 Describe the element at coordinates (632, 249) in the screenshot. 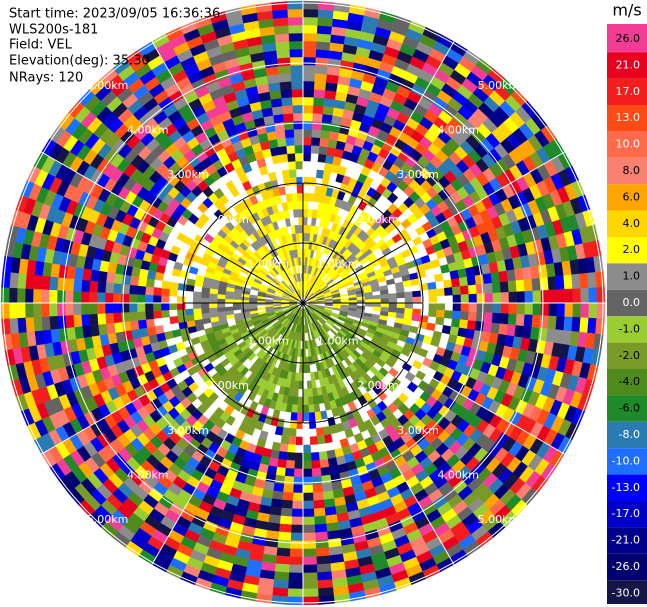

I see `colorbar-label: 2.0` at that location.